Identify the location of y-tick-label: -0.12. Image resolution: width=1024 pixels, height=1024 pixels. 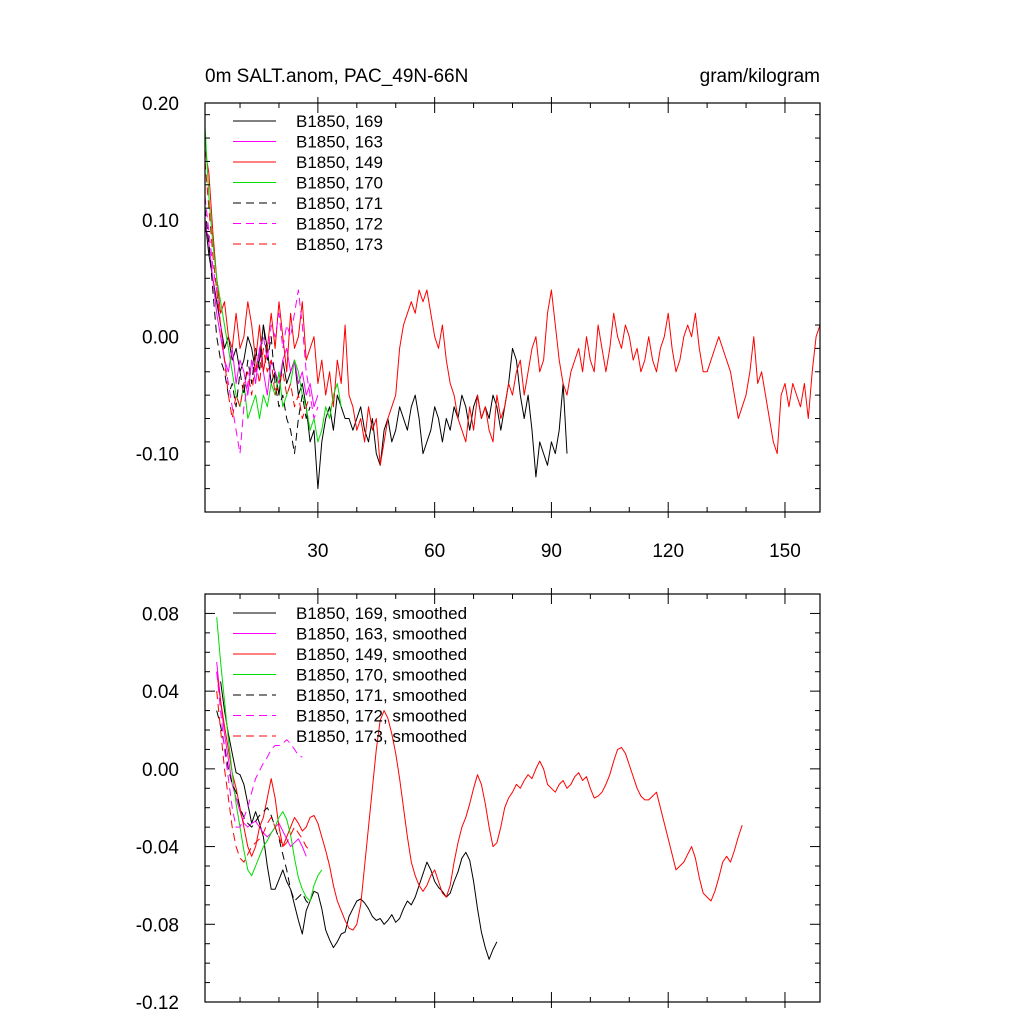
(157, 1003).